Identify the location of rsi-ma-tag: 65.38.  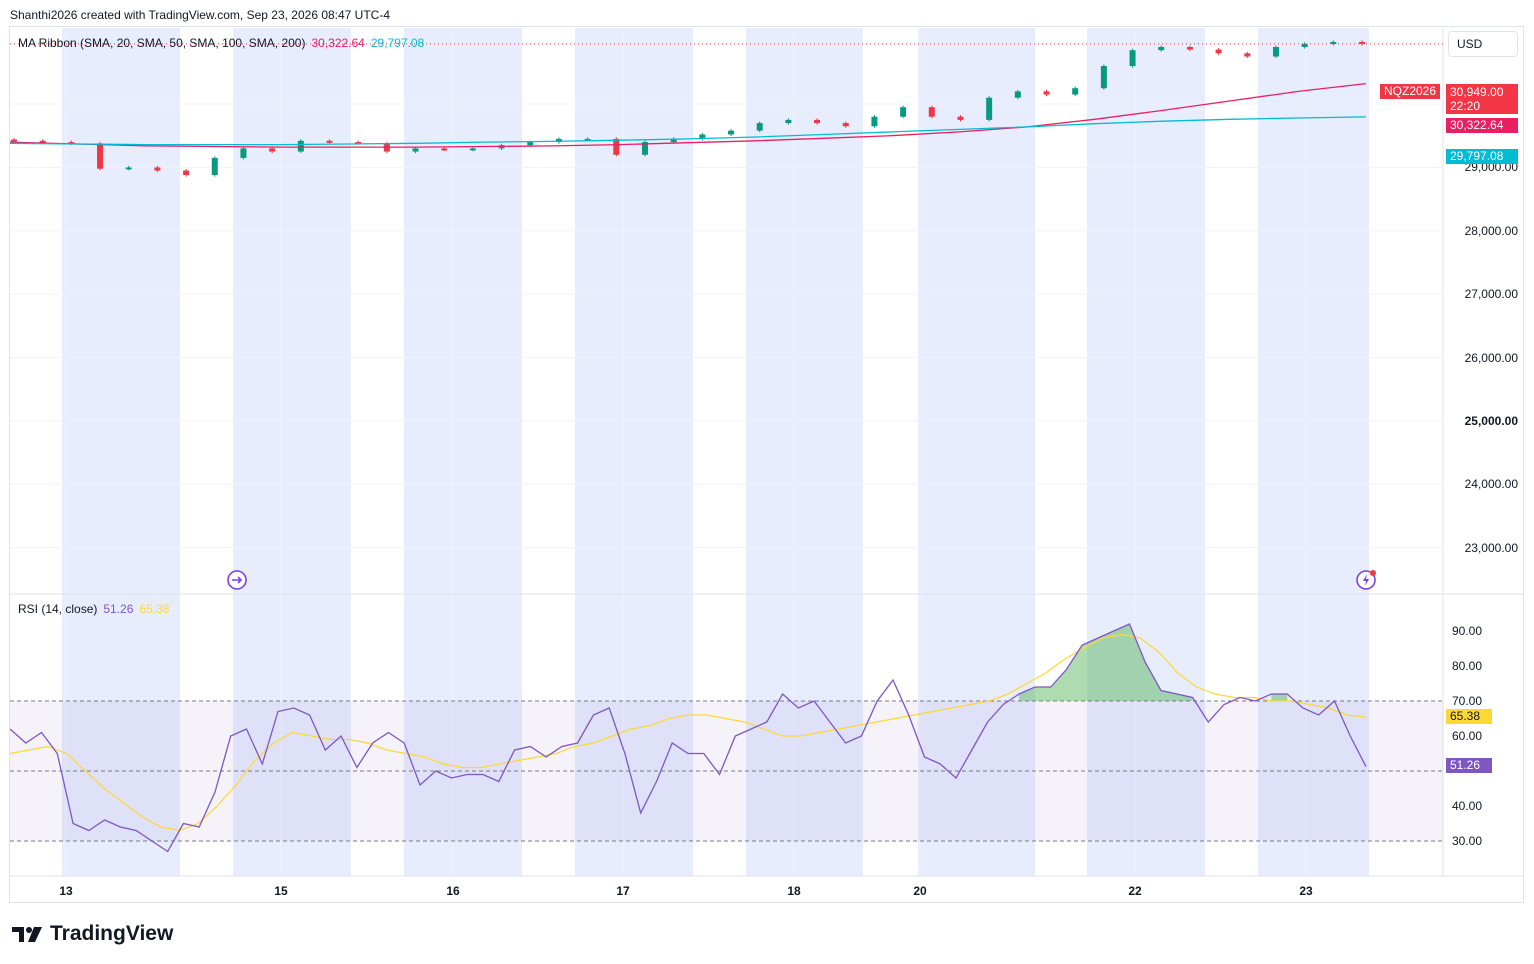
(1469, 716).